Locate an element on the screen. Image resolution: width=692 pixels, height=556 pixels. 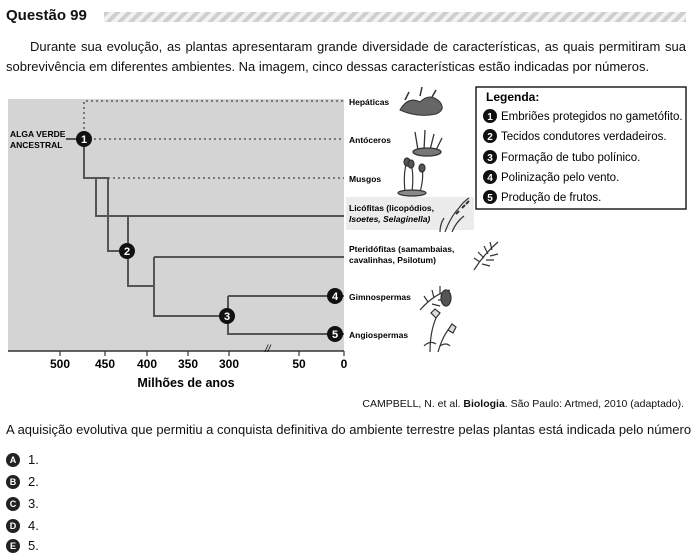
svg-text: Formação de tubo polínico. is located at coordinates (570, 158).